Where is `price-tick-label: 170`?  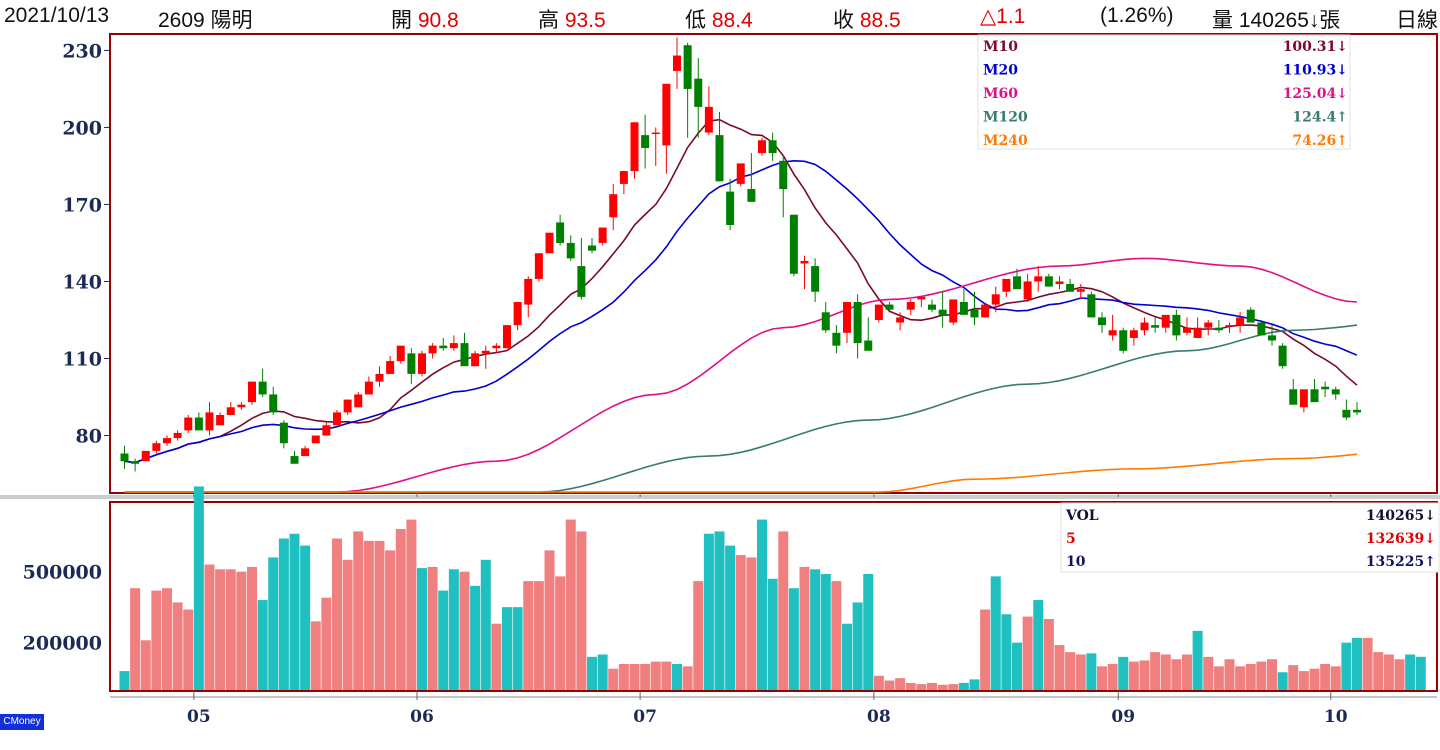 price-tick-label: 170 is located at coordinates (82, 205).